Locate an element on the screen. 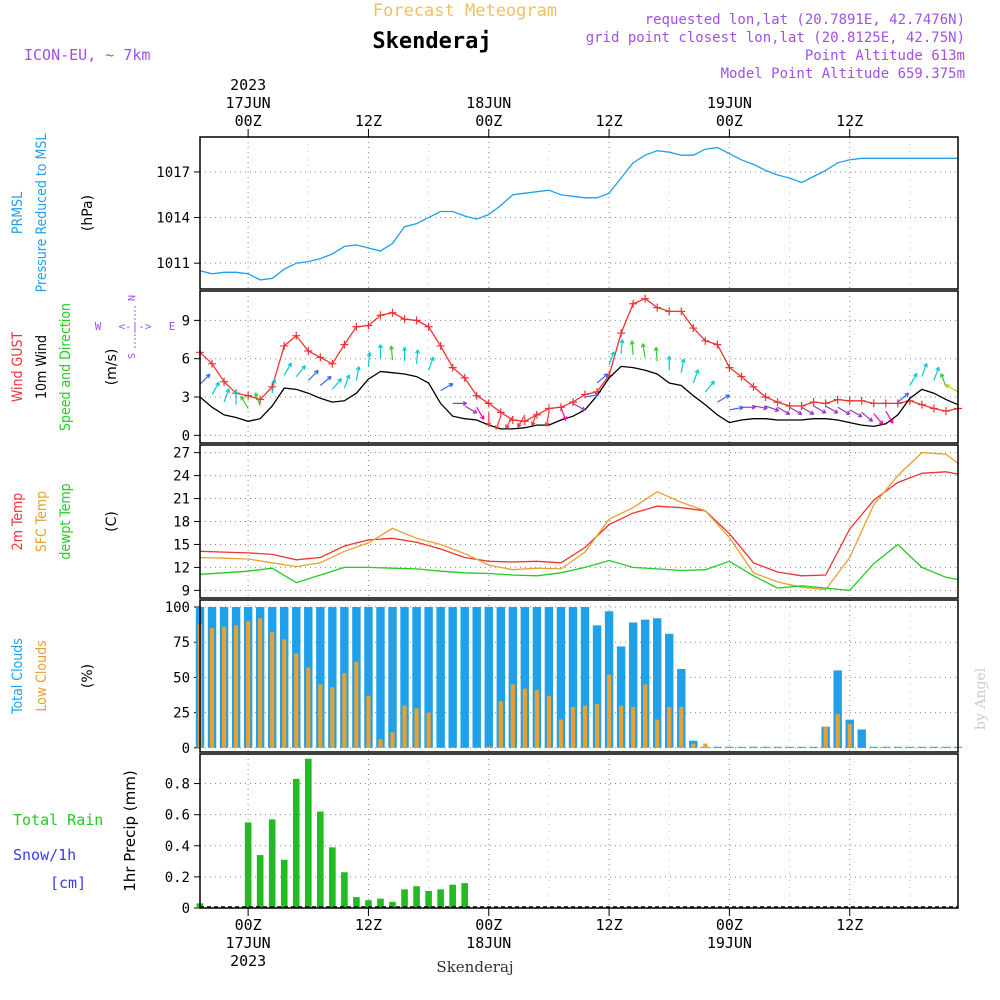 This screenshot has height=1000, width=1000. x-tick-label-top: 18JUN is located at coordinates (488, 103).